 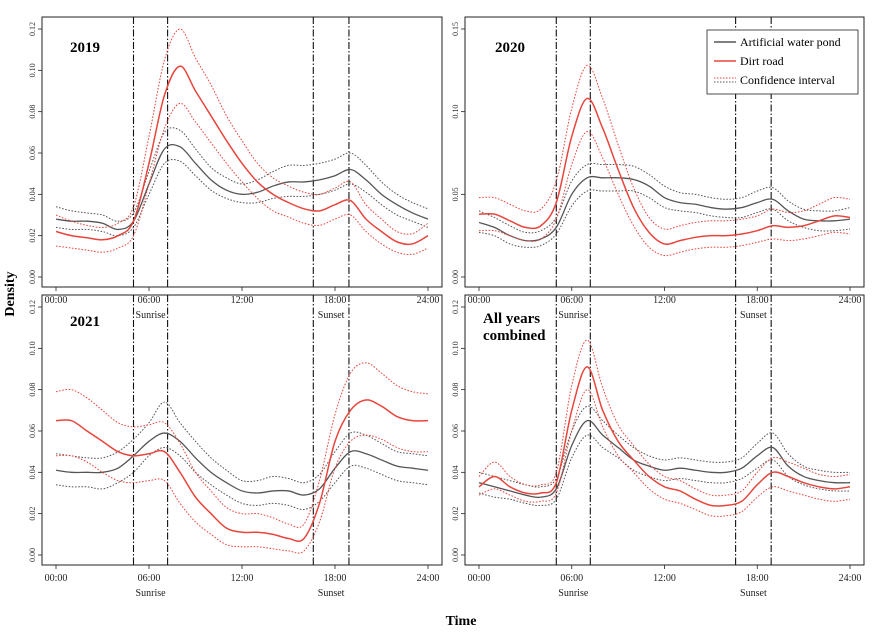 I want to click on legend-label-ci: Confidence interval, so click(x=788, y=80).